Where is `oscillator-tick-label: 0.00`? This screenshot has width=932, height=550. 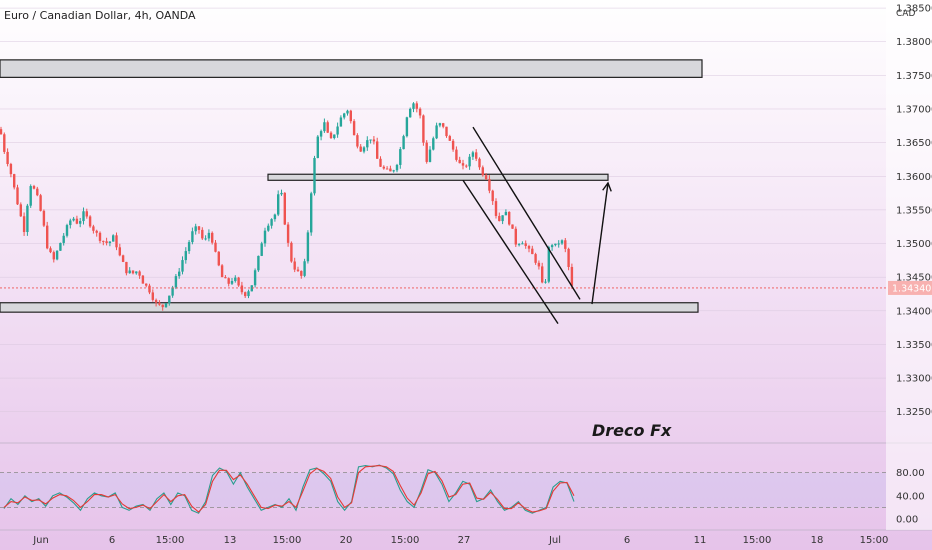
oscillator-tick-label: 0.00 is located at coordinates (907, 520).